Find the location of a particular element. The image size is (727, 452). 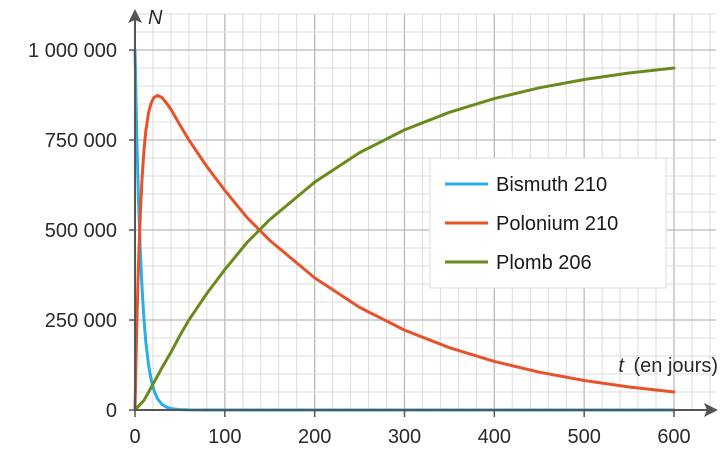

x-axis-unit: (en jours) is located at coordinates (676, 366).